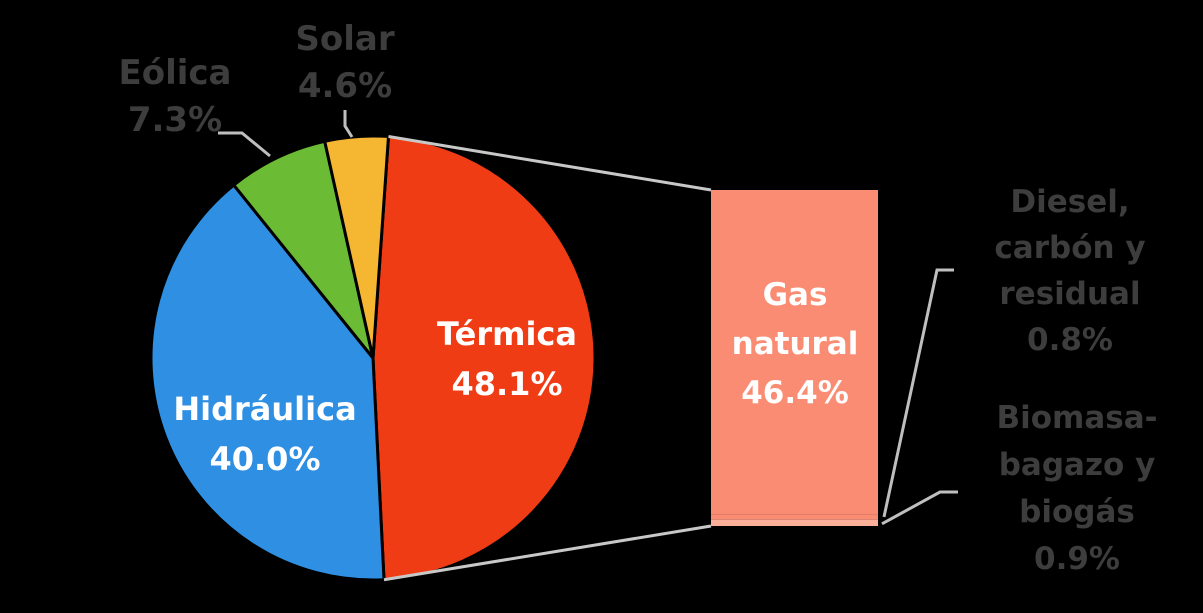 The height and width of the screenshot is (613, 1203). Describe the element at coordinates (918, 393) in the screenshot. I see `leader-line-diesel` at that location.